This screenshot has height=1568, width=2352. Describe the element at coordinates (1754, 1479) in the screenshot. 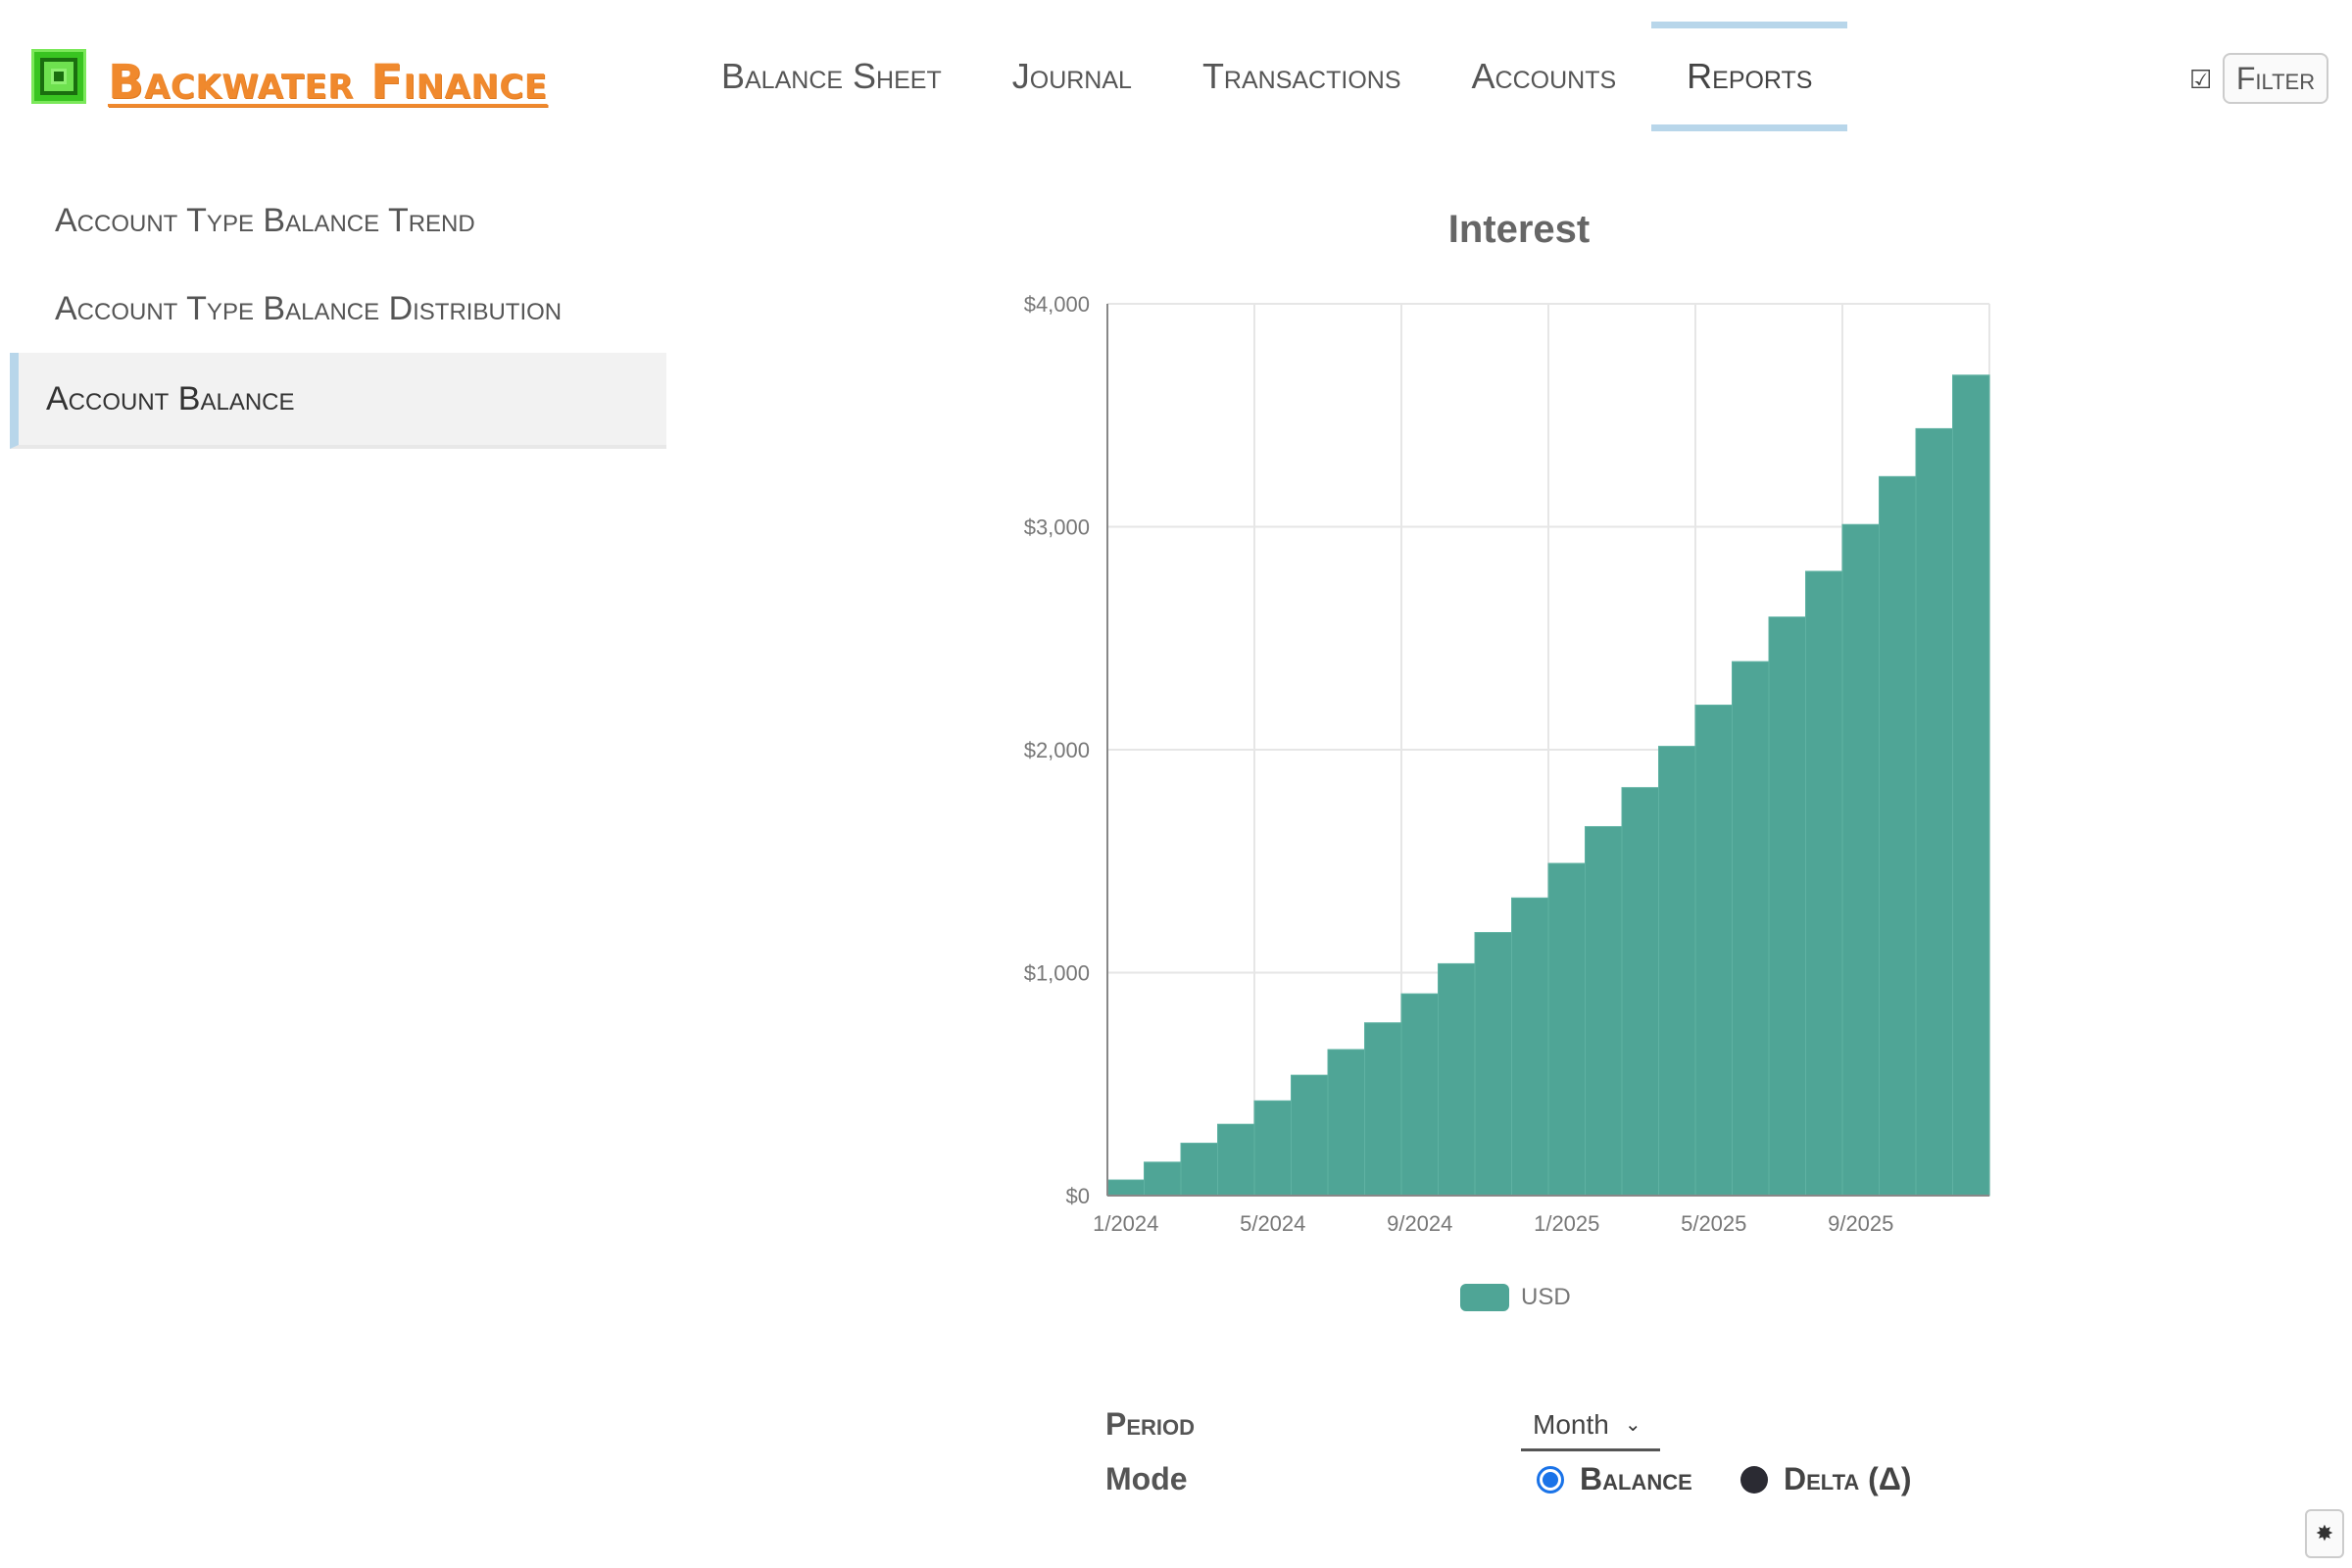

I see `radio-unchecked-icon` at that location.